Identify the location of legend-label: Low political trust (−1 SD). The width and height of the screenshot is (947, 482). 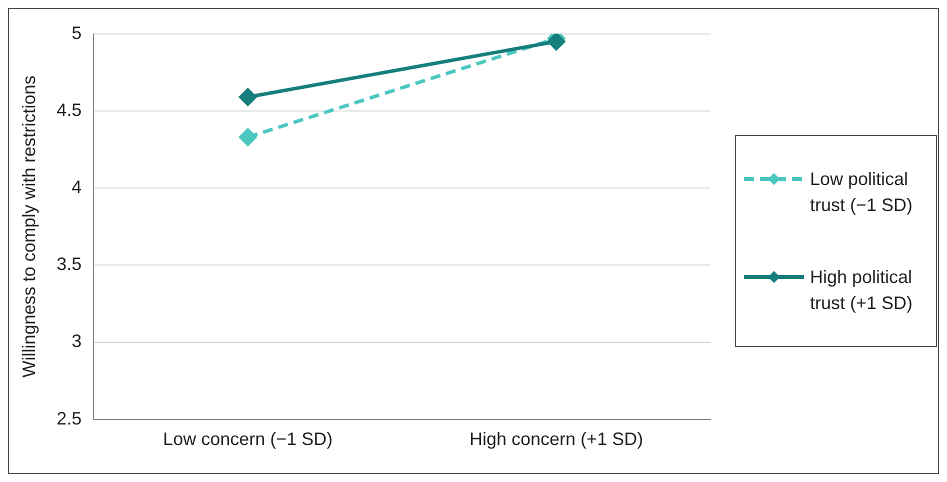
(862, 192).